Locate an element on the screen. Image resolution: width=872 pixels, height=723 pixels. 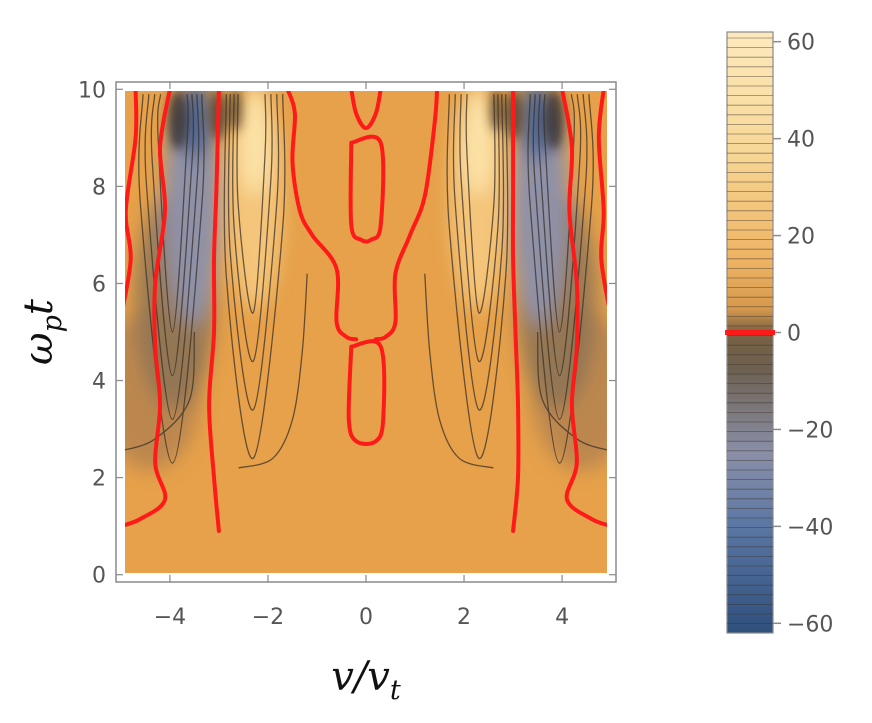
shade-right-dark-edge is located at coordinates (496, 111).